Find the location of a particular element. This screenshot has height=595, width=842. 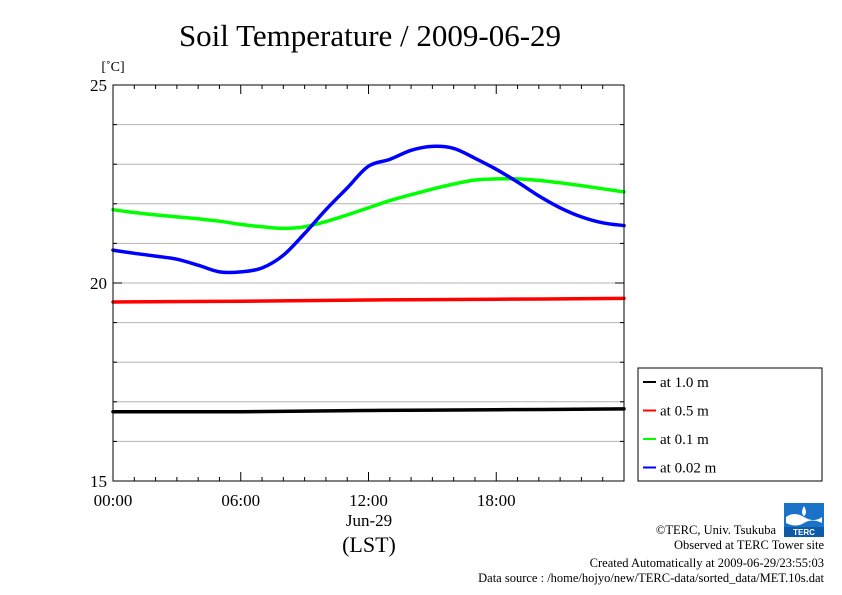

x-axis-date-label: Jun-29 is located at coordinates (369, 520).